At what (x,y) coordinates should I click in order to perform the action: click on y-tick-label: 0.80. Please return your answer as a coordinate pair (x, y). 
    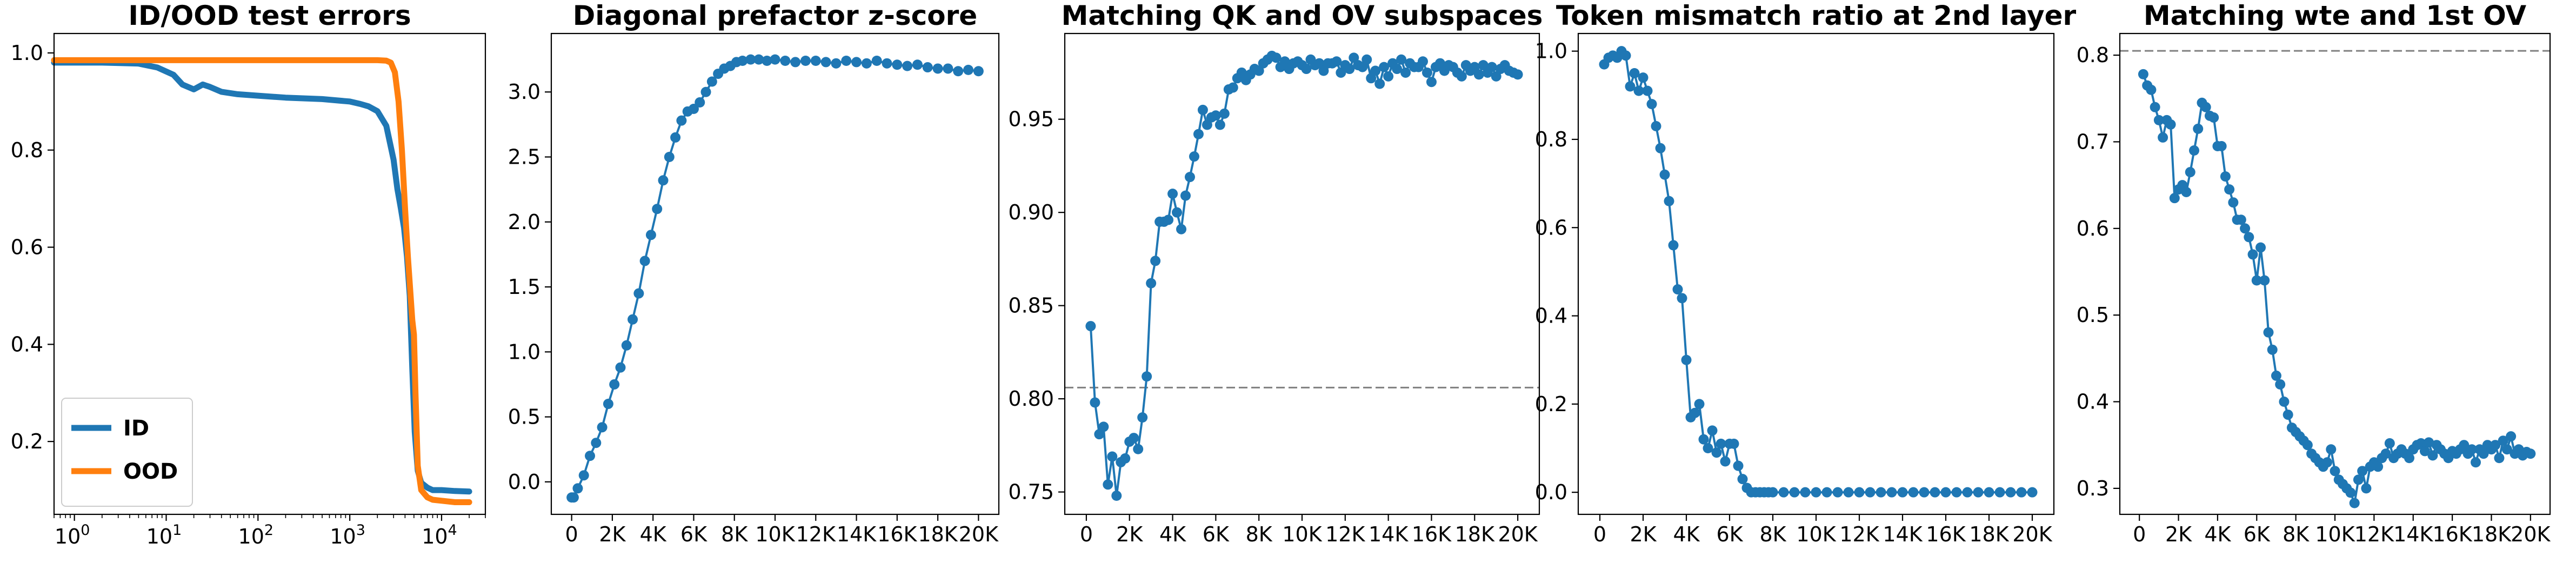
    Looking at the image, I should click on (1031, 399).